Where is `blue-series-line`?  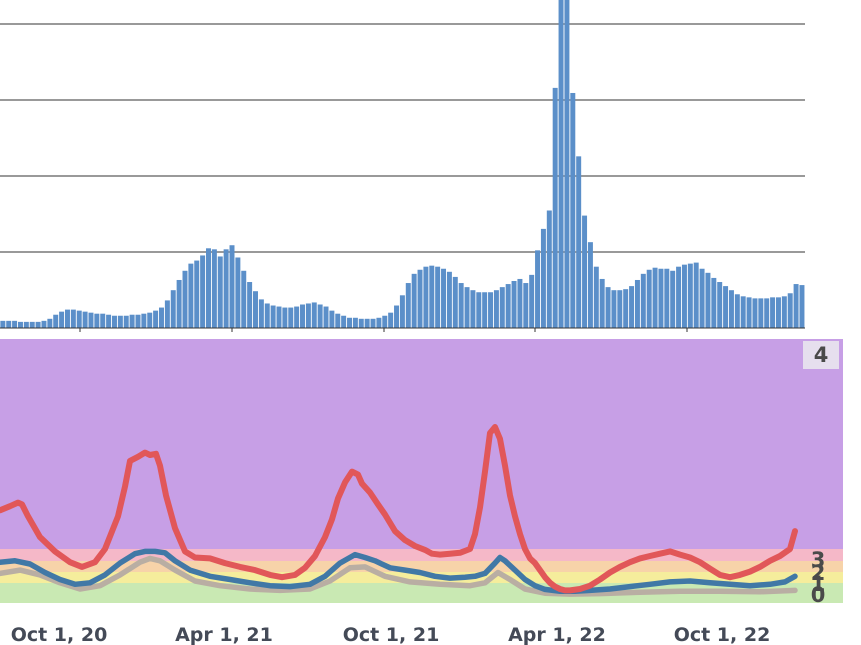 blue-series-line is located at coordinates (399, 571).